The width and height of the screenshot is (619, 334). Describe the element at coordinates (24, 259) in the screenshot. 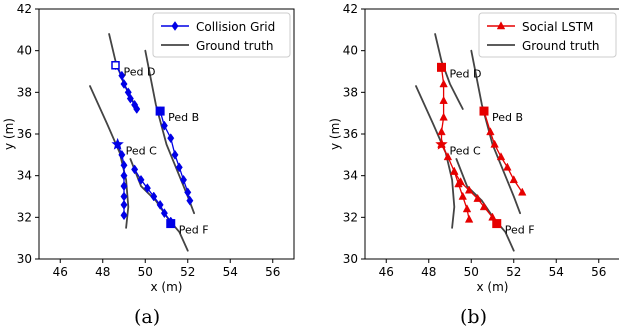

I see `y-tick-label: 30` at that location.